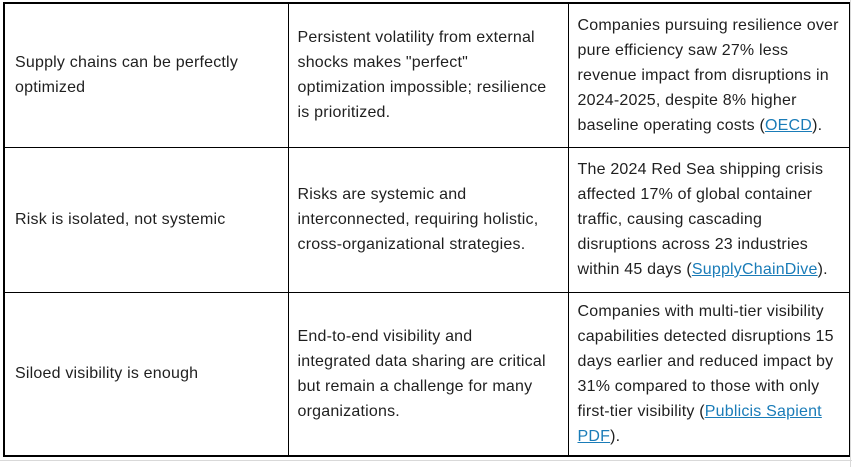 The height and width of the screenshot is (467, 852). Describe the element at coordinates (107, 374) in the screenshot. I see `myth-text: Siloed visibility is enough` at that location.